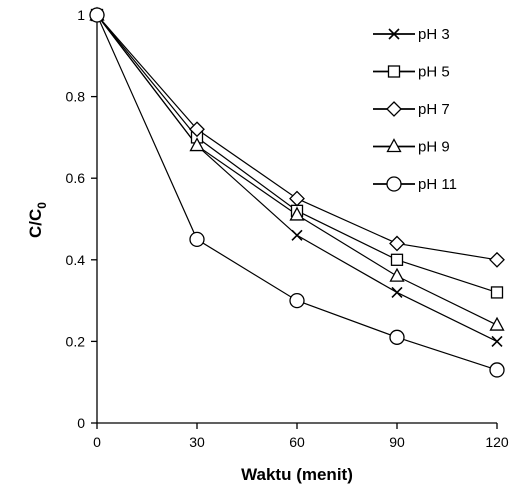 The image size is (516, 491). What do you see at coordinates (76, 341) in the screenshot?
I see `y-tick-label: 0.2` at bounding box center [76, 341].